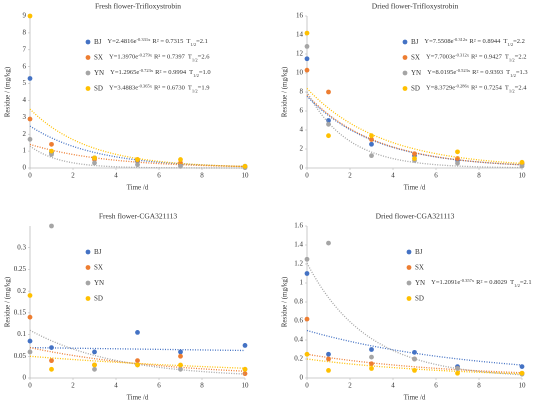  What do you see at coordinates (416, 73) in the screenshot?
I see `series-name: YN` at bounding box center [416, 73].